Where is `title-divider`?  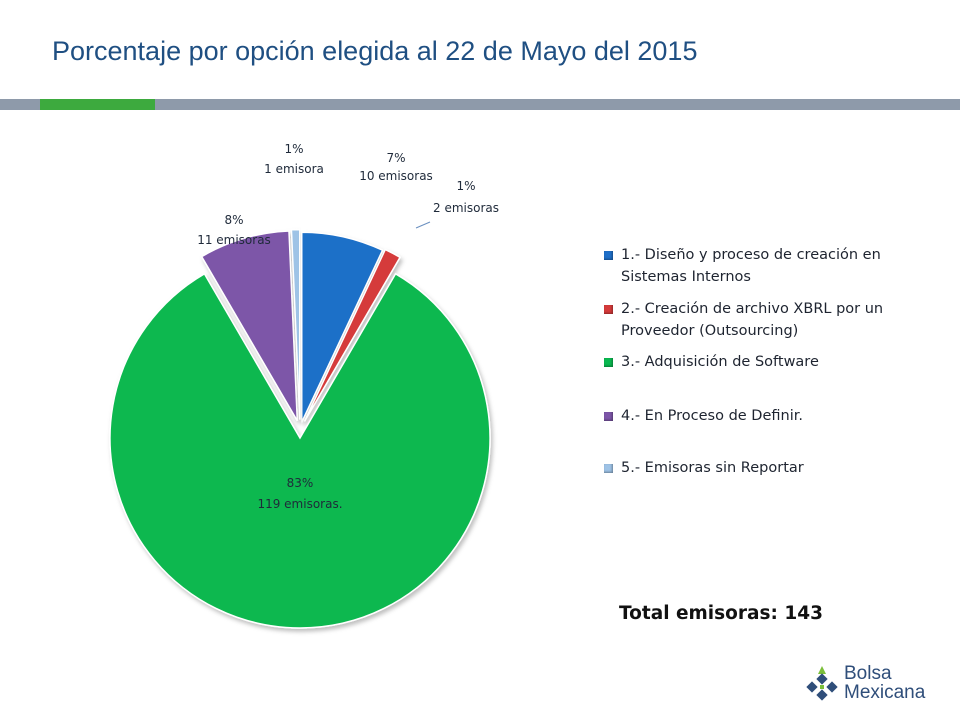 title-divider is located at coordinates (480, 104).